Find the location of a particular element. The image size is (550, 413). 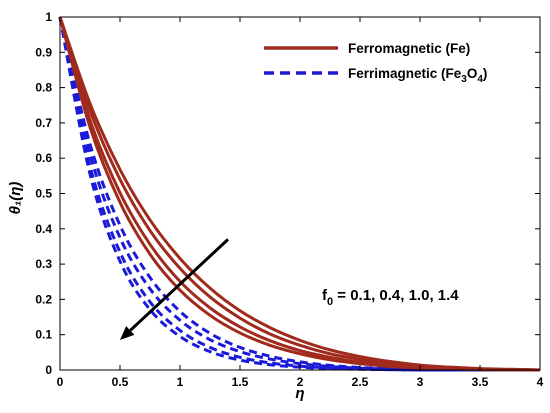

y-tick-label: 0.3 is located at coordinates (43, 264).